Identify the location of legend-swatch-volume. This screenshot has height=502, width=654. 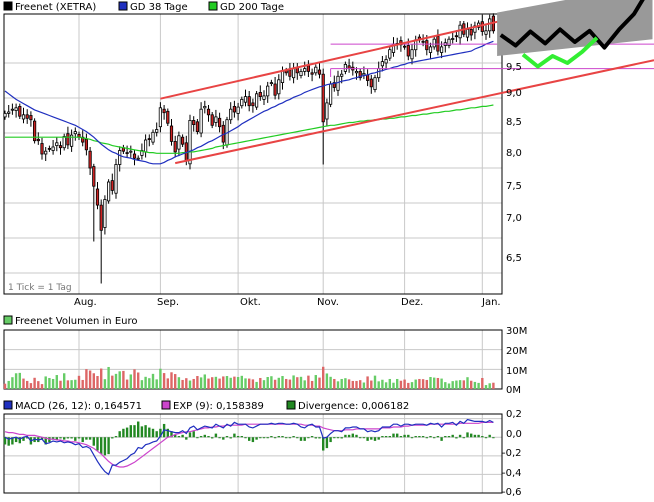
(8, 320).